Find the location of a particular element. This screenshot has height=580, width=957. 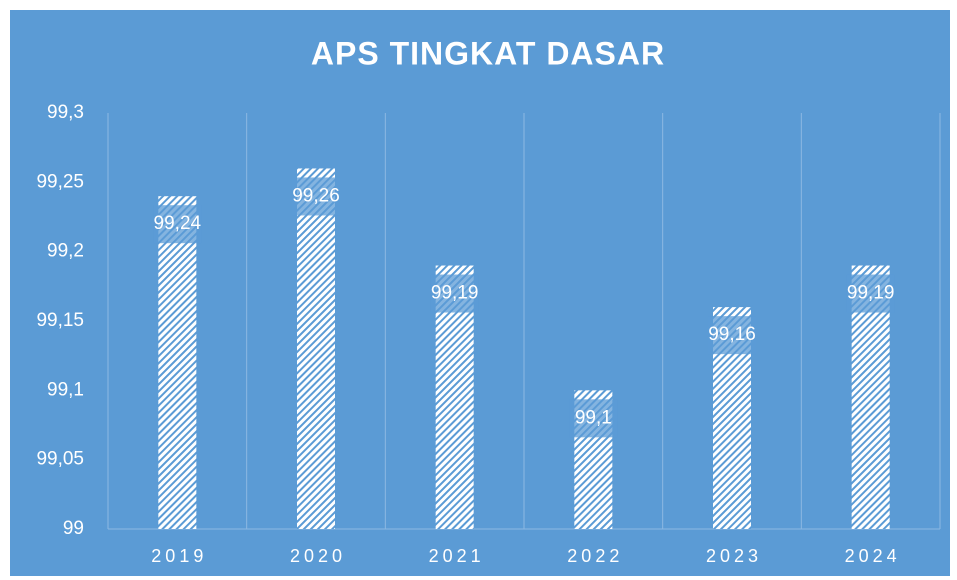

data-label: 99,16 is located at coordinates (732, 334).